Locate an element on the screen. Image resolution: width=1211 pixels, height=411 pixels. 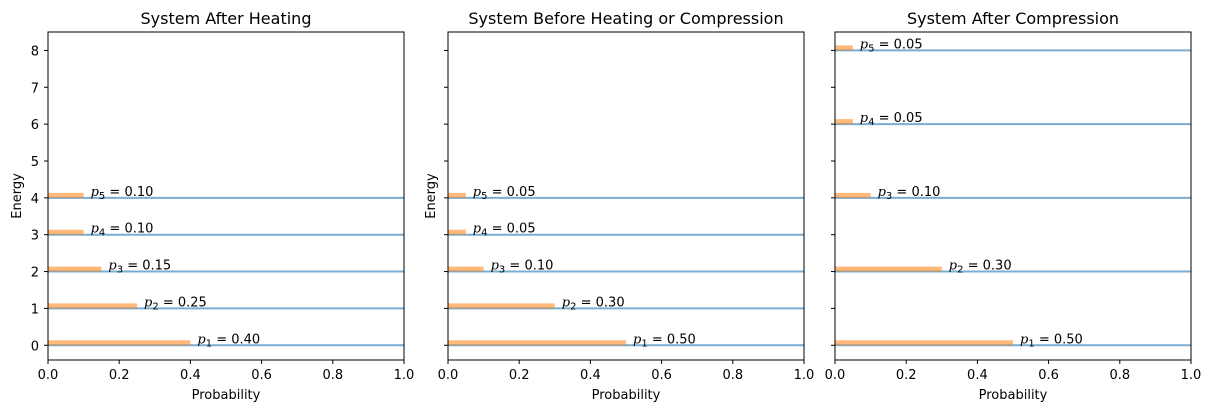
y-tick-label: 5 is located at coordinates (35, 162).